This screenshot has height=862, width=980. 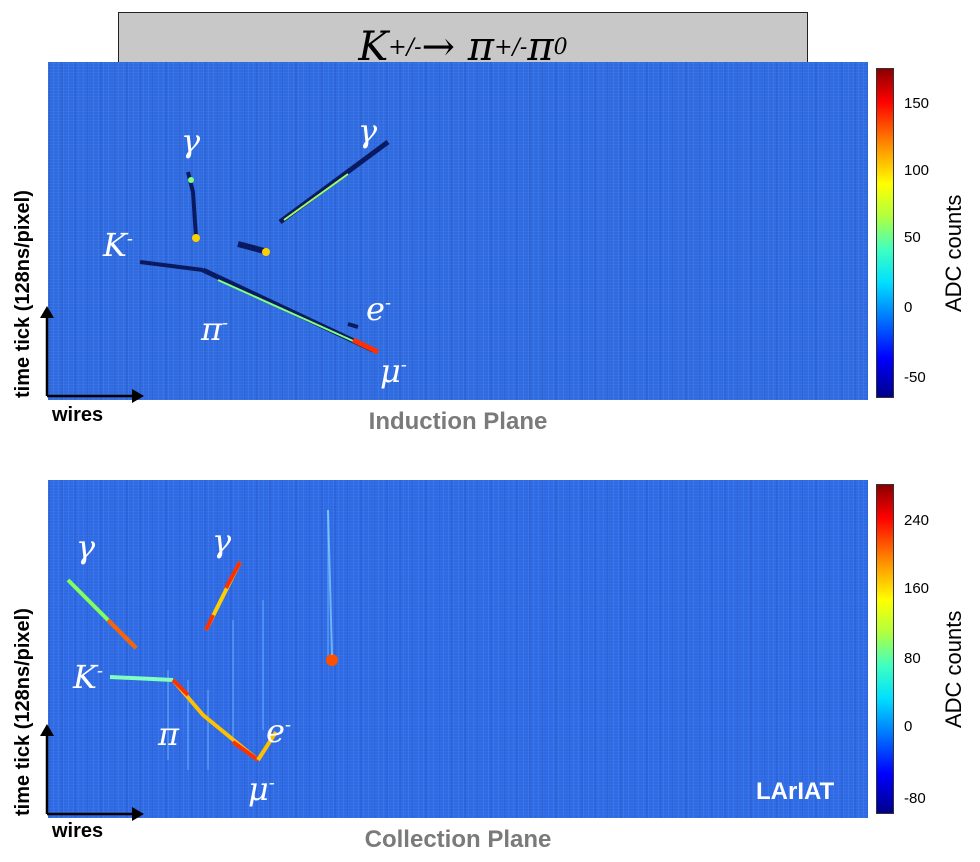 I want to click on induction-tick-150: 150, so click(x=917, y=103).